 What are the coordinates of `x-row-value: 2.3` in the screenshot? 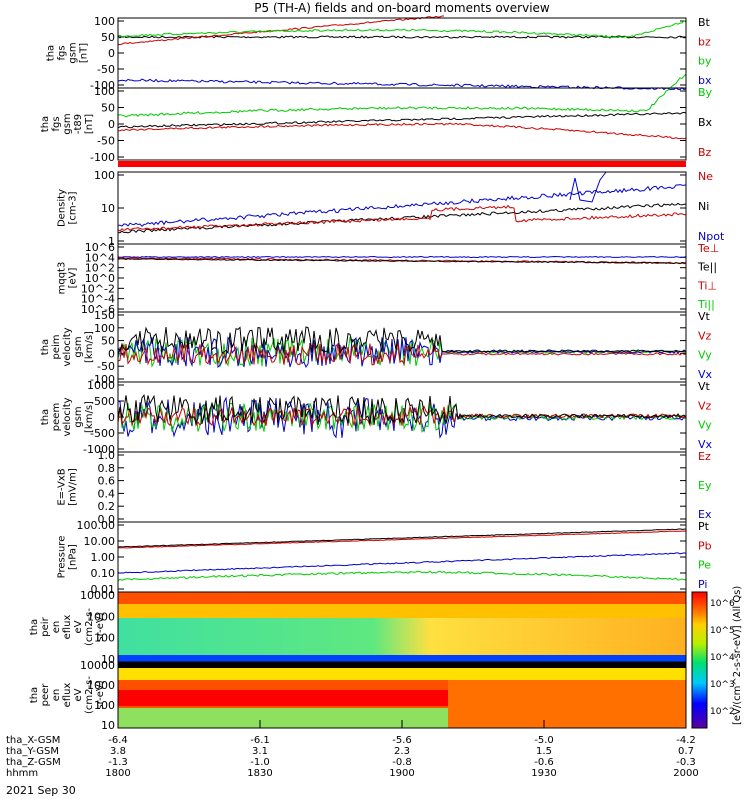 It's located at (402, 751).